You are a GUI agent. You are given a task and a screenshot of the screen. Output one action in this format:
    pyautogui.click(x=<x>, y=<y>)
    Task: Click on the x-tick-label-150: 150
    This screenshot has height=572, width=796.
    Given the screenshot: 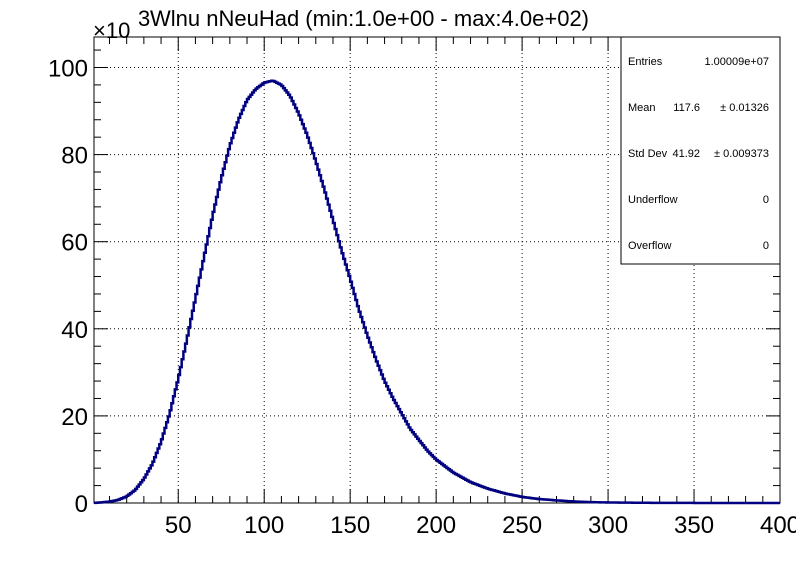 What is the action you would take?
    pyautogui.click(x=350, y=525)
    